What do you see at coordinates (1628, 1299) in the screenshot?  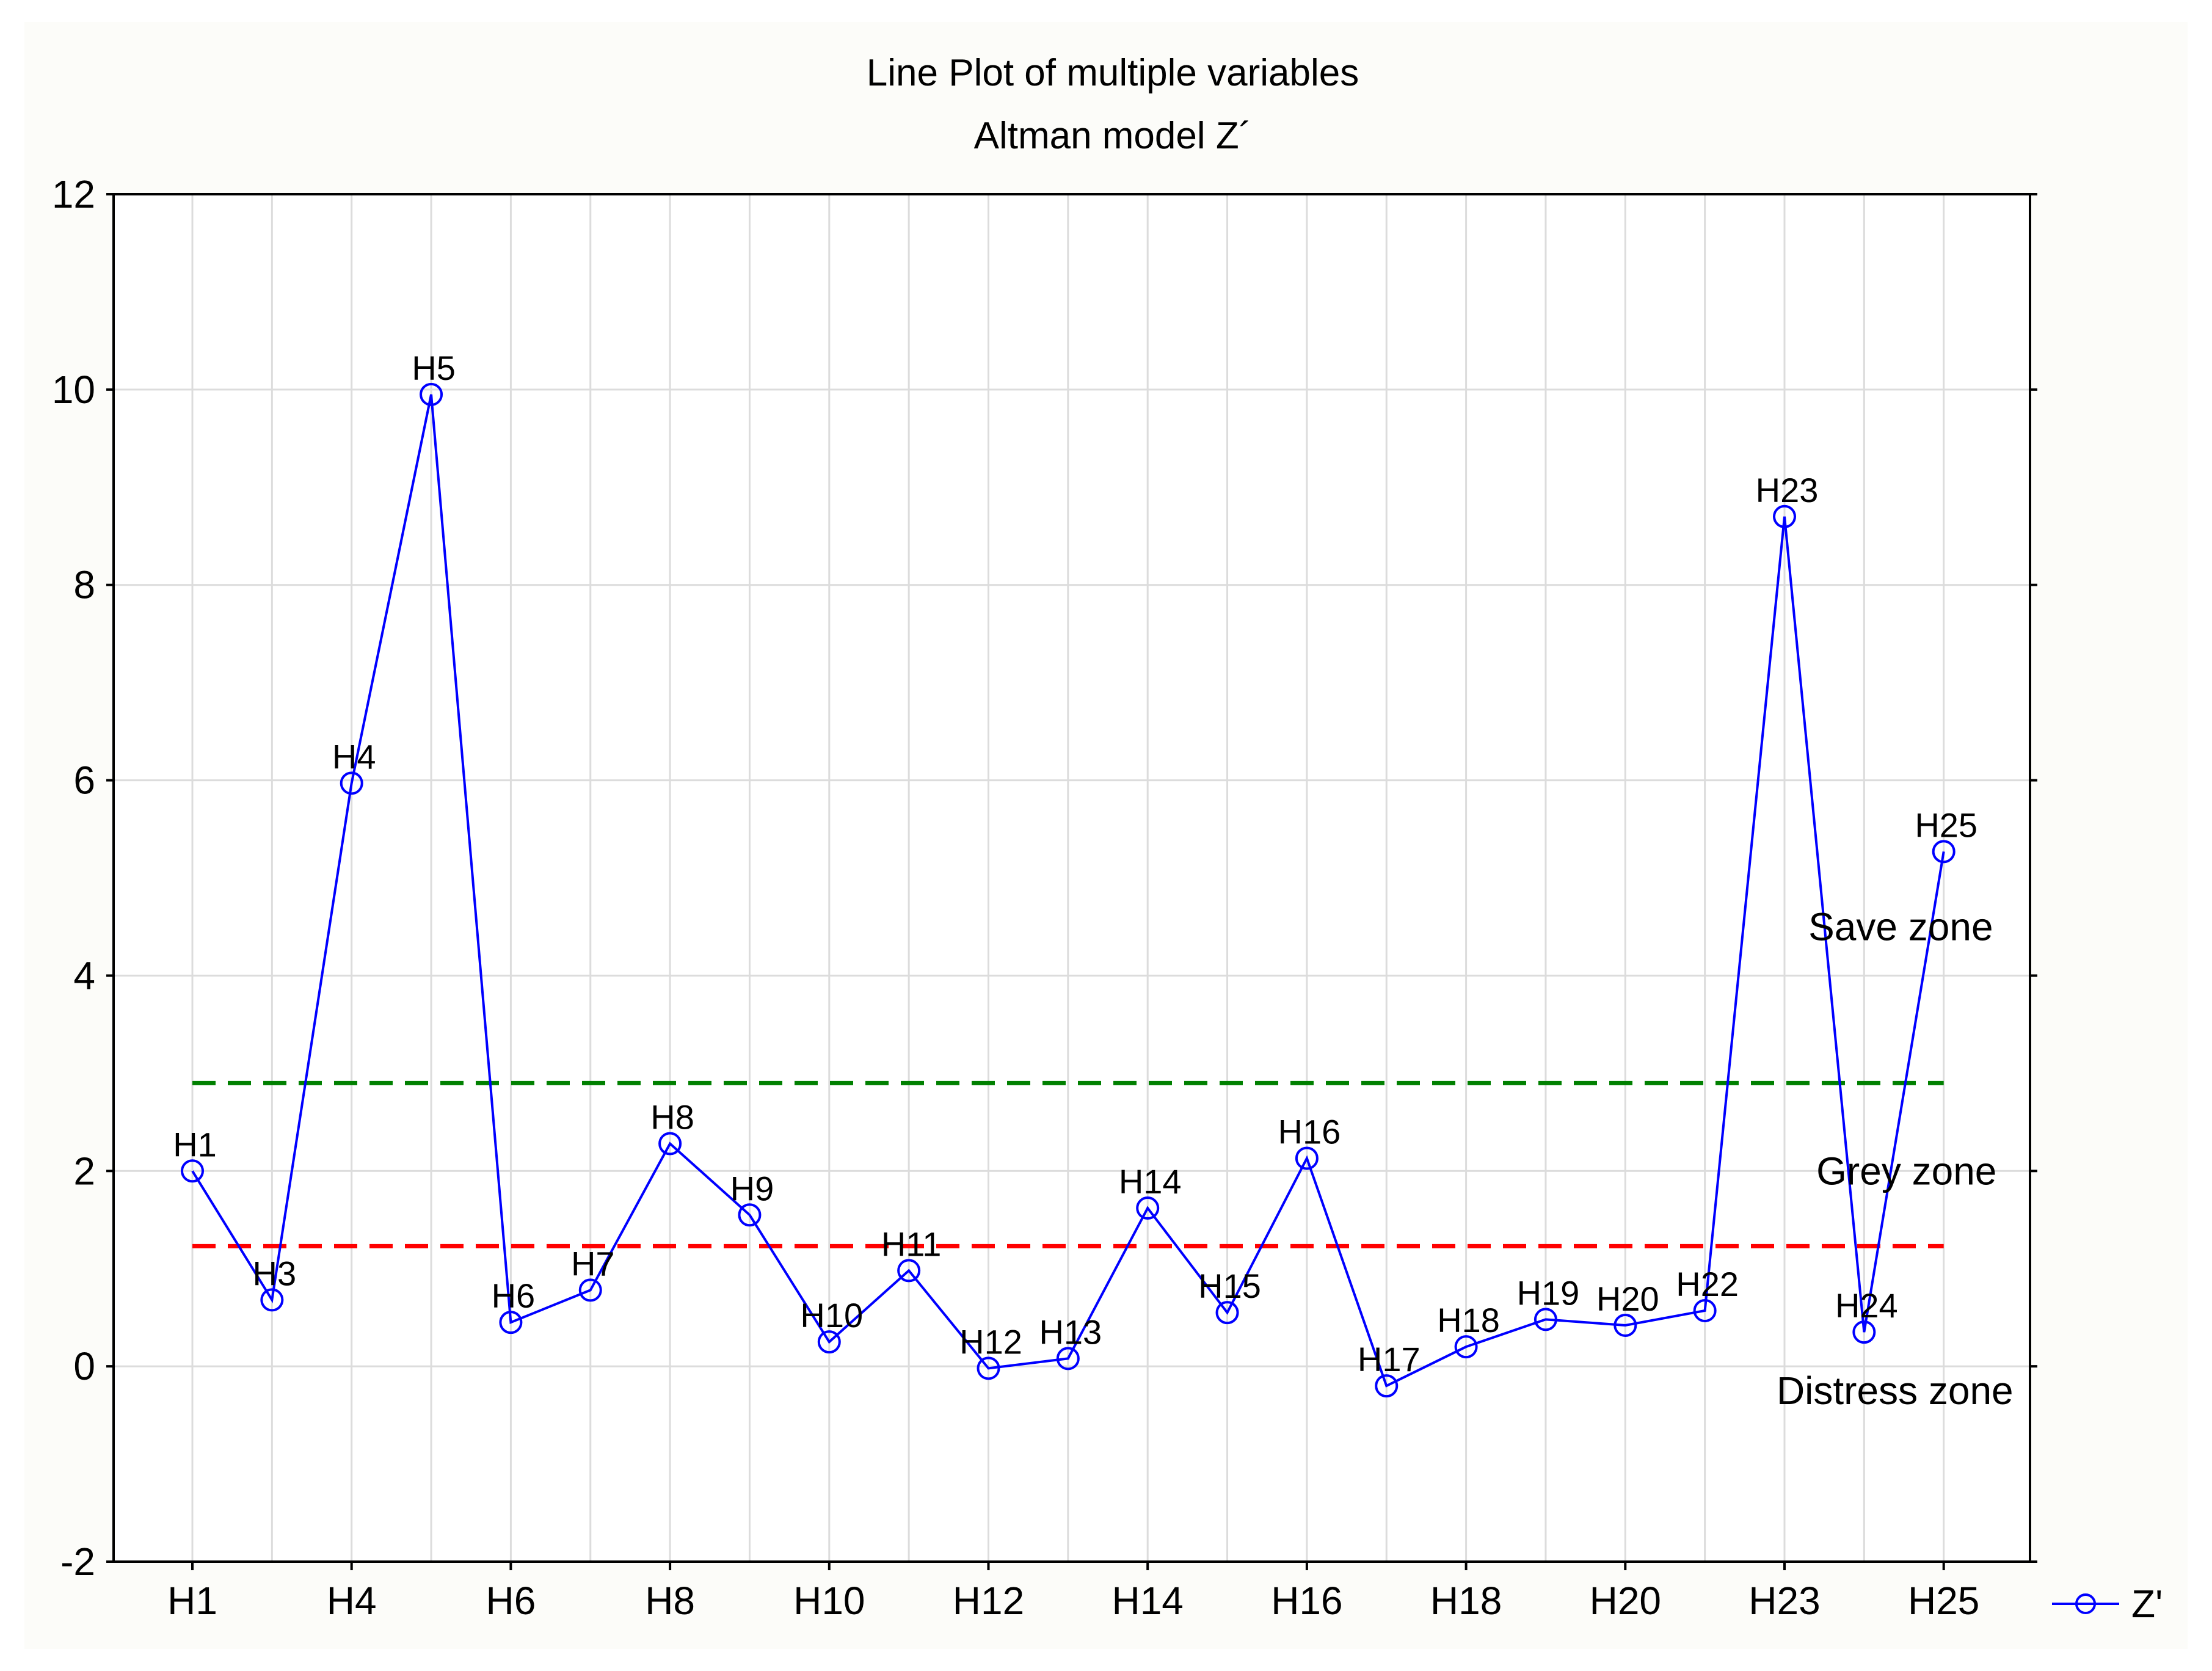 I see `data-point-label: H20` at bounding box center [1628, 1299].